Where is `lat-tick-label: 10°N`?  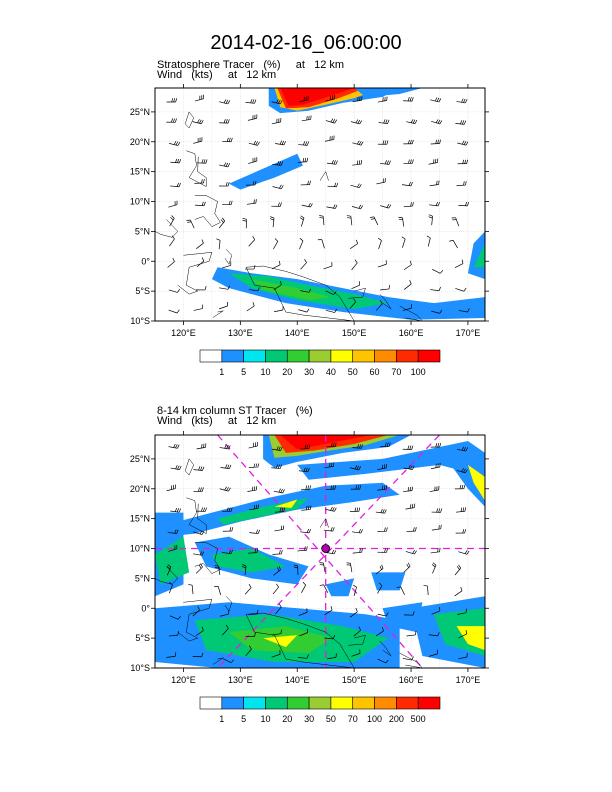 lat-tick-label: 10°N is located at coordinates (140, 549).